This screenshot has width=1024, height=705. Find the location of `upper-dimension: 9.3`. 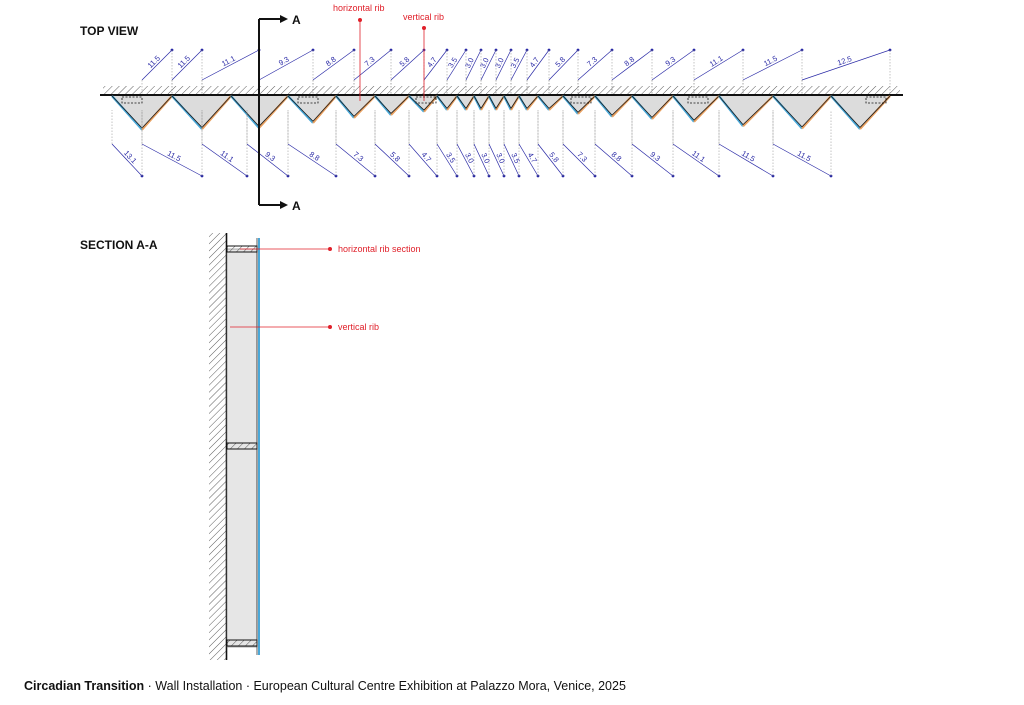

upper-dimension: 9.3 is located at coordinates (673, 71).